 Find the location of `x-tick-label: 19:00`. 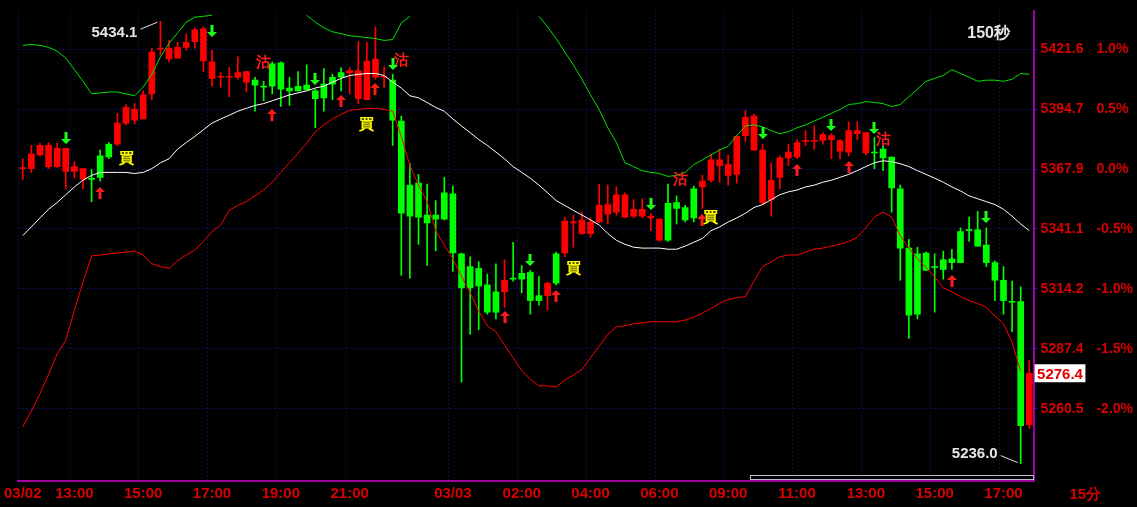

x-tick-label: 19:00 is located at coordinates (281, 493).